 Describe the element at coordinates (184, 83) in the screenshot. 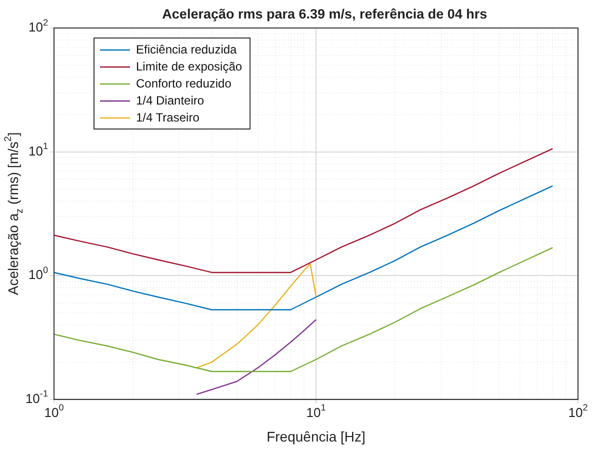

I see `legend-label: Conforto reduzido` at that location.